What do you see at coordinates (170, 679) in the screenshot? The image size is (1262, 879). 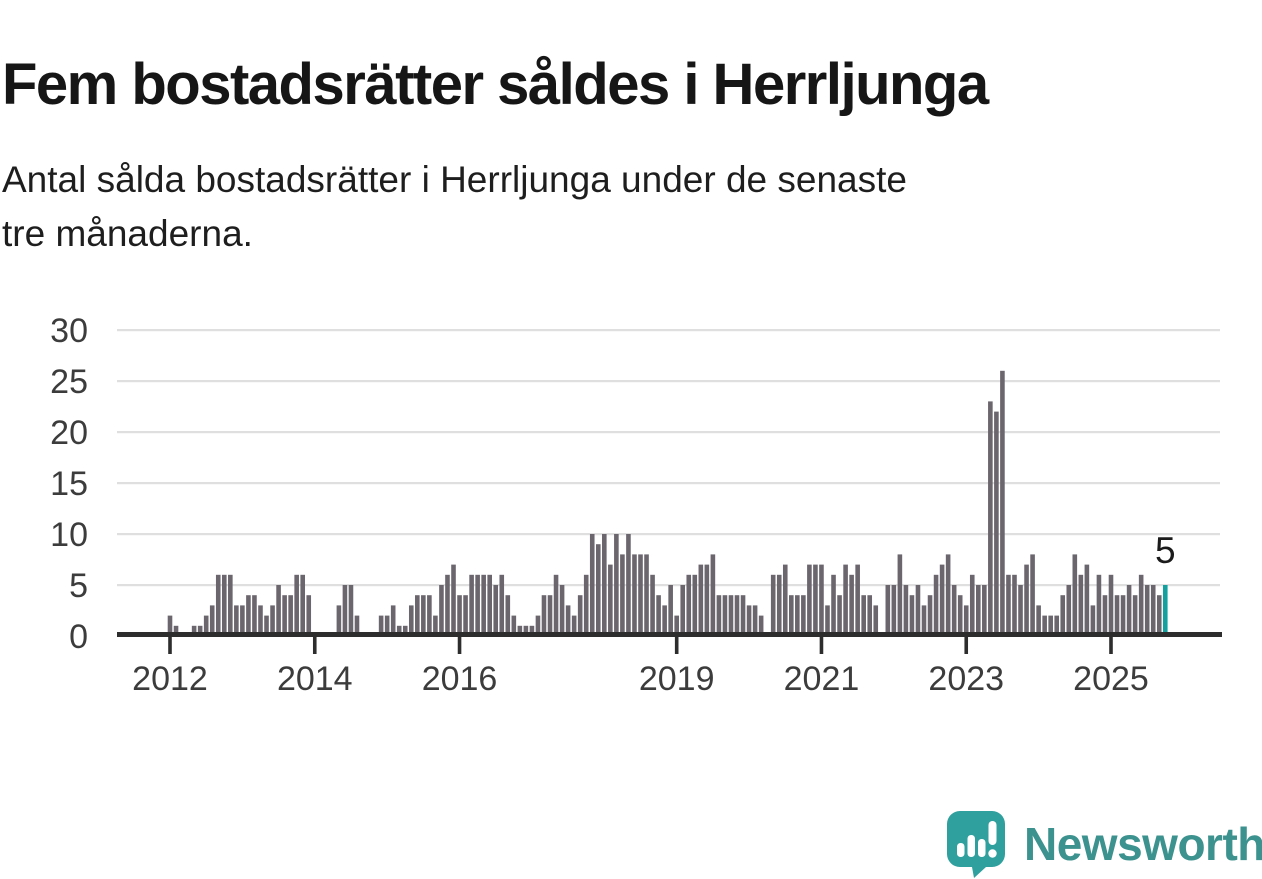 I see `x-axis-label: 2012` at bounding box center [170, 679].